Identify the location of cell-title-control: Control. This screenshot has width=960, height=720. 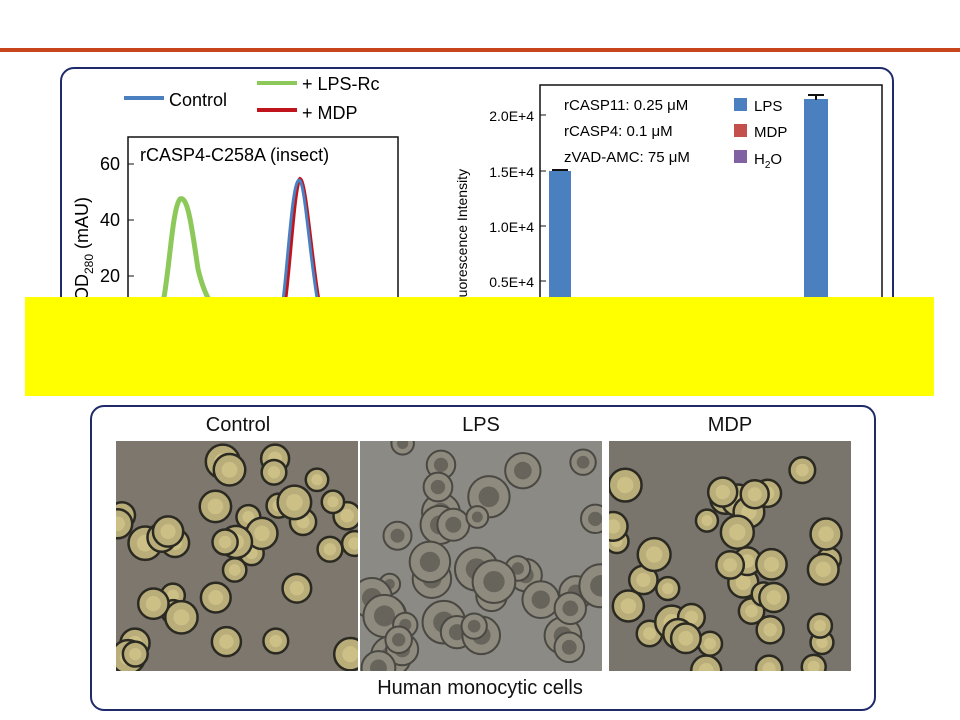
(238, 425).